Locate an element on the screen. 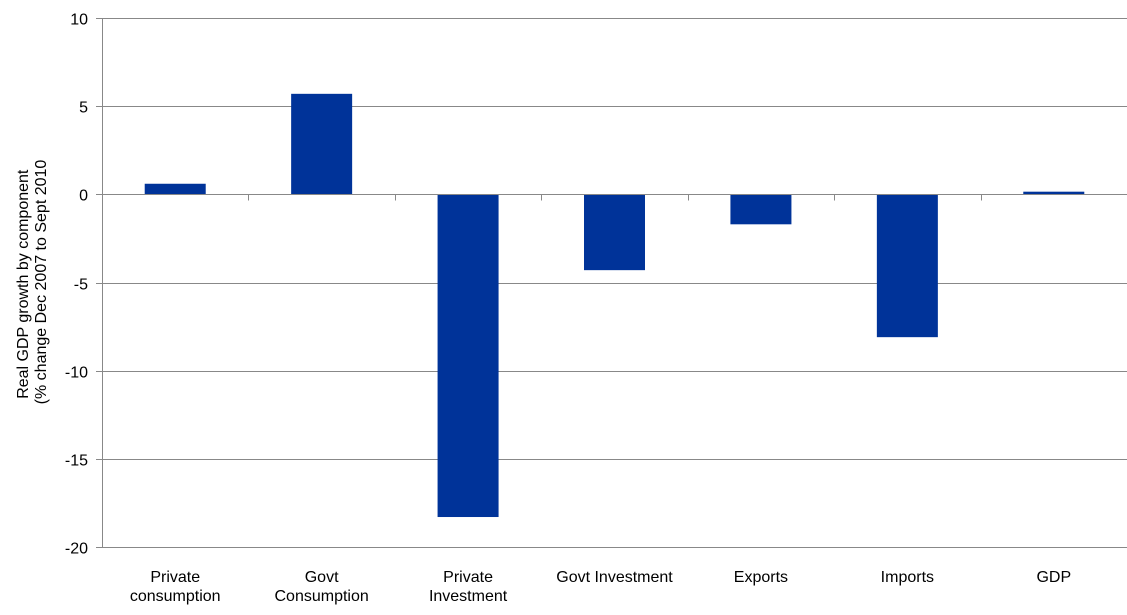 The width and height of the screenshot is (1127, 615). y-tick-label: -15 is located at coordinates (76, 461).